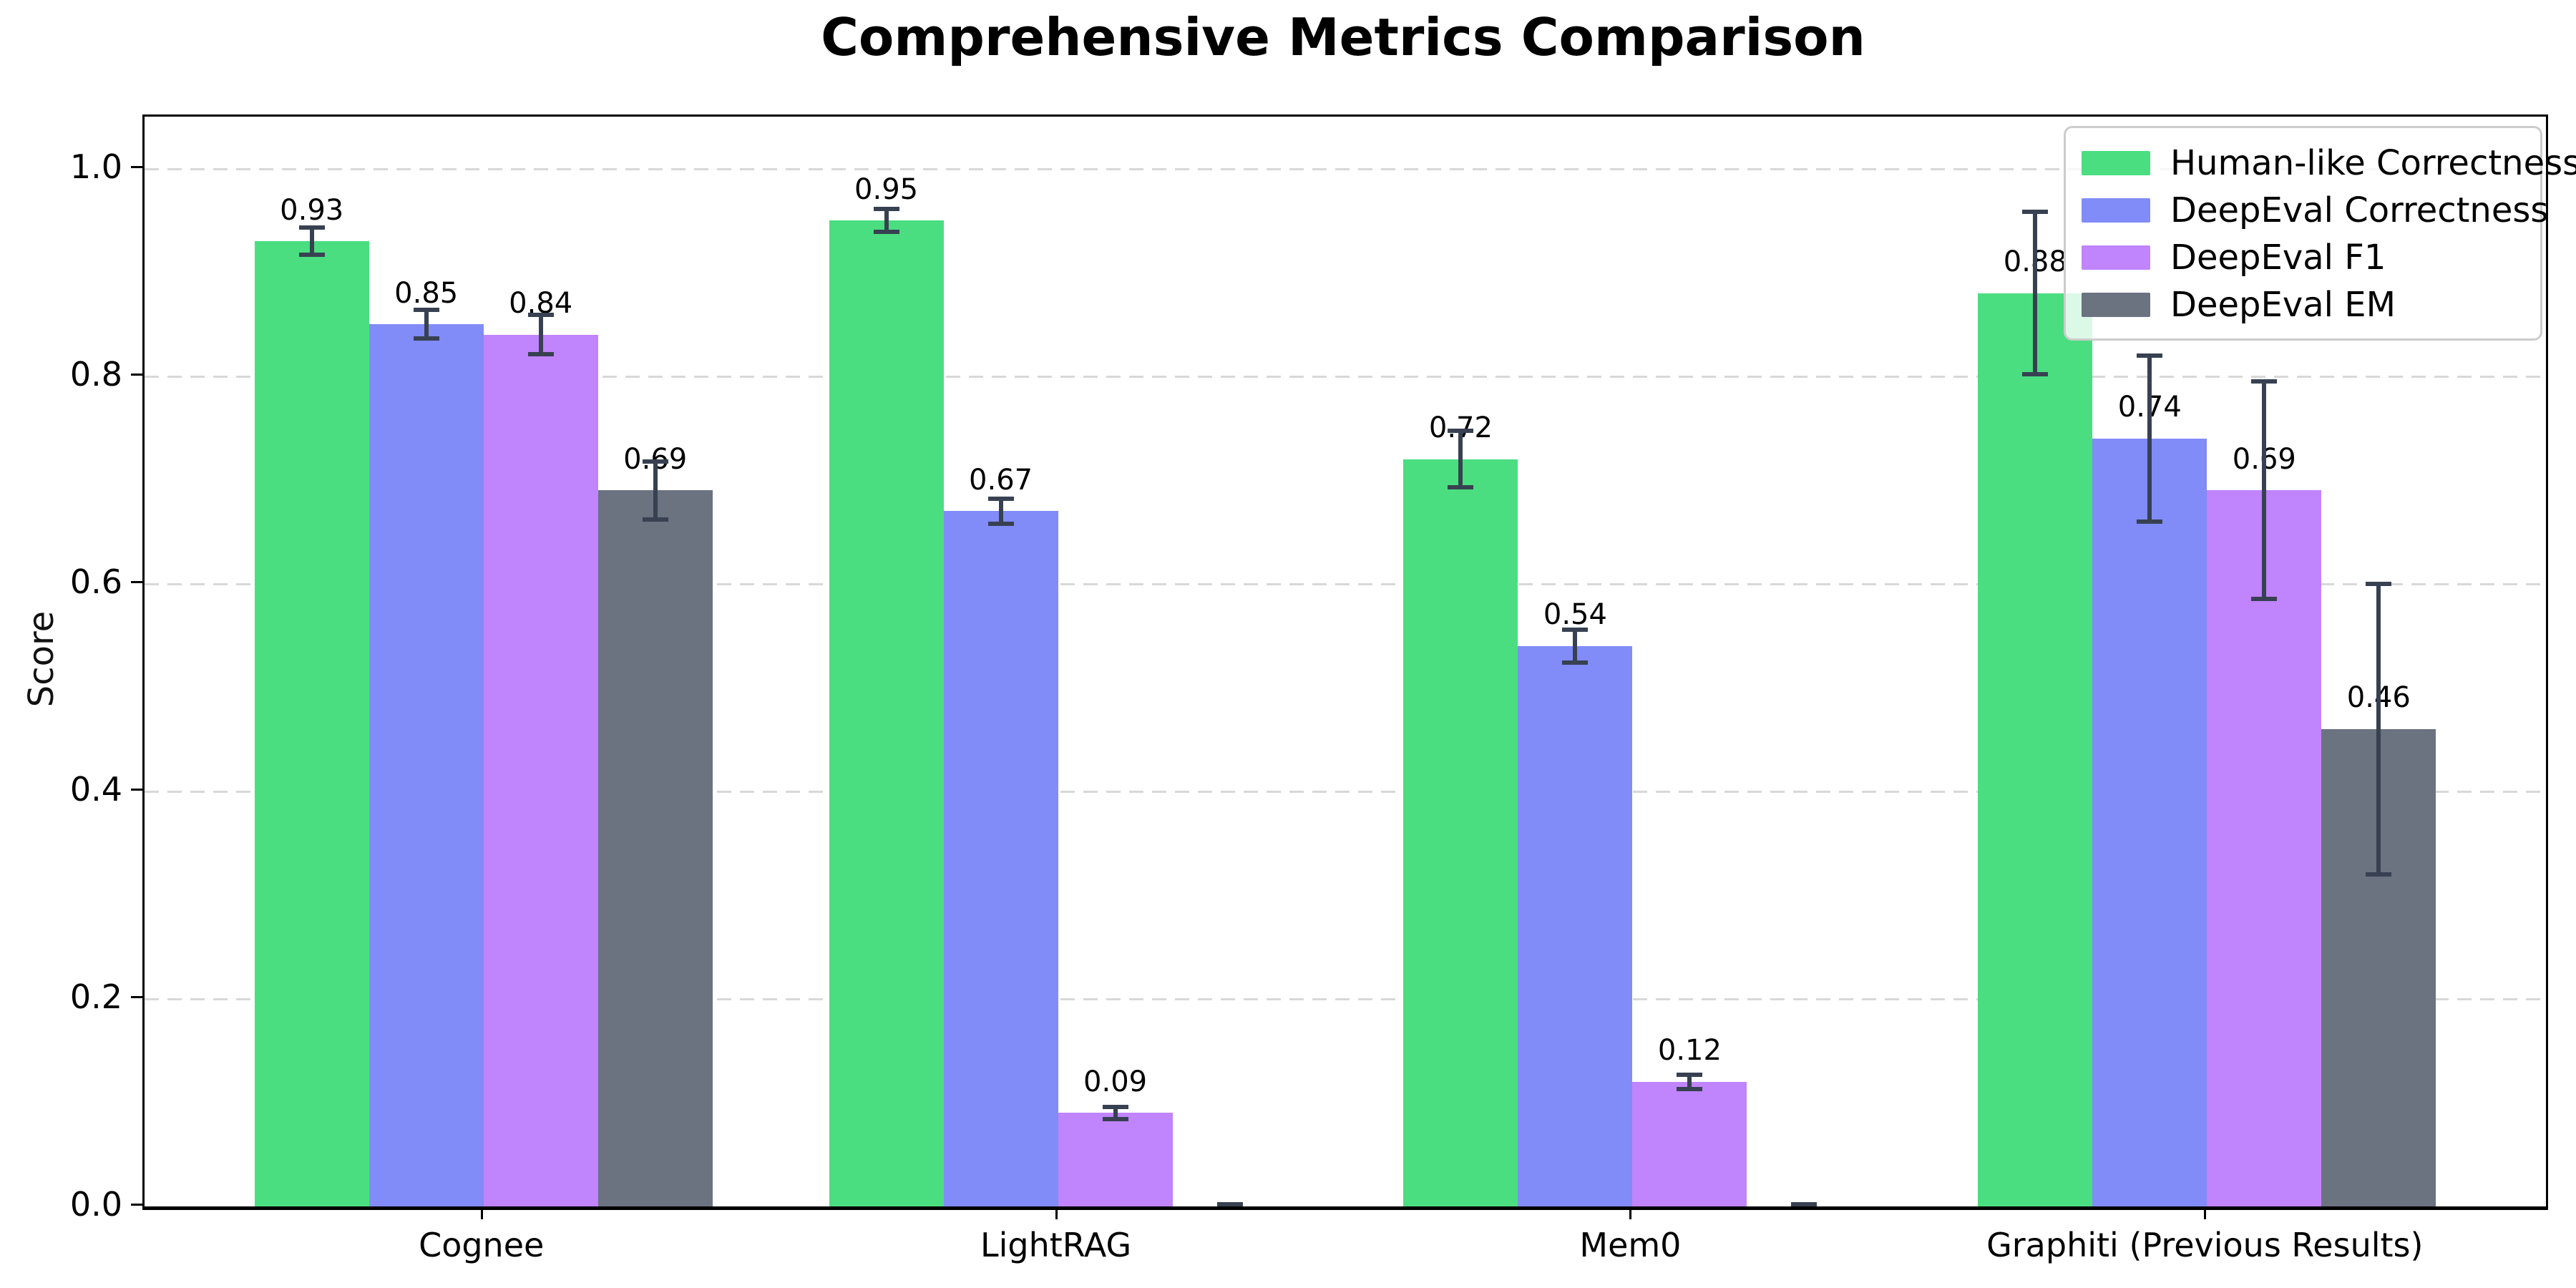 Image resolution: width=2576 pixels, height=1288 pixels. I want to click on legend-item: DeepEval F1, so click(2303, 257).